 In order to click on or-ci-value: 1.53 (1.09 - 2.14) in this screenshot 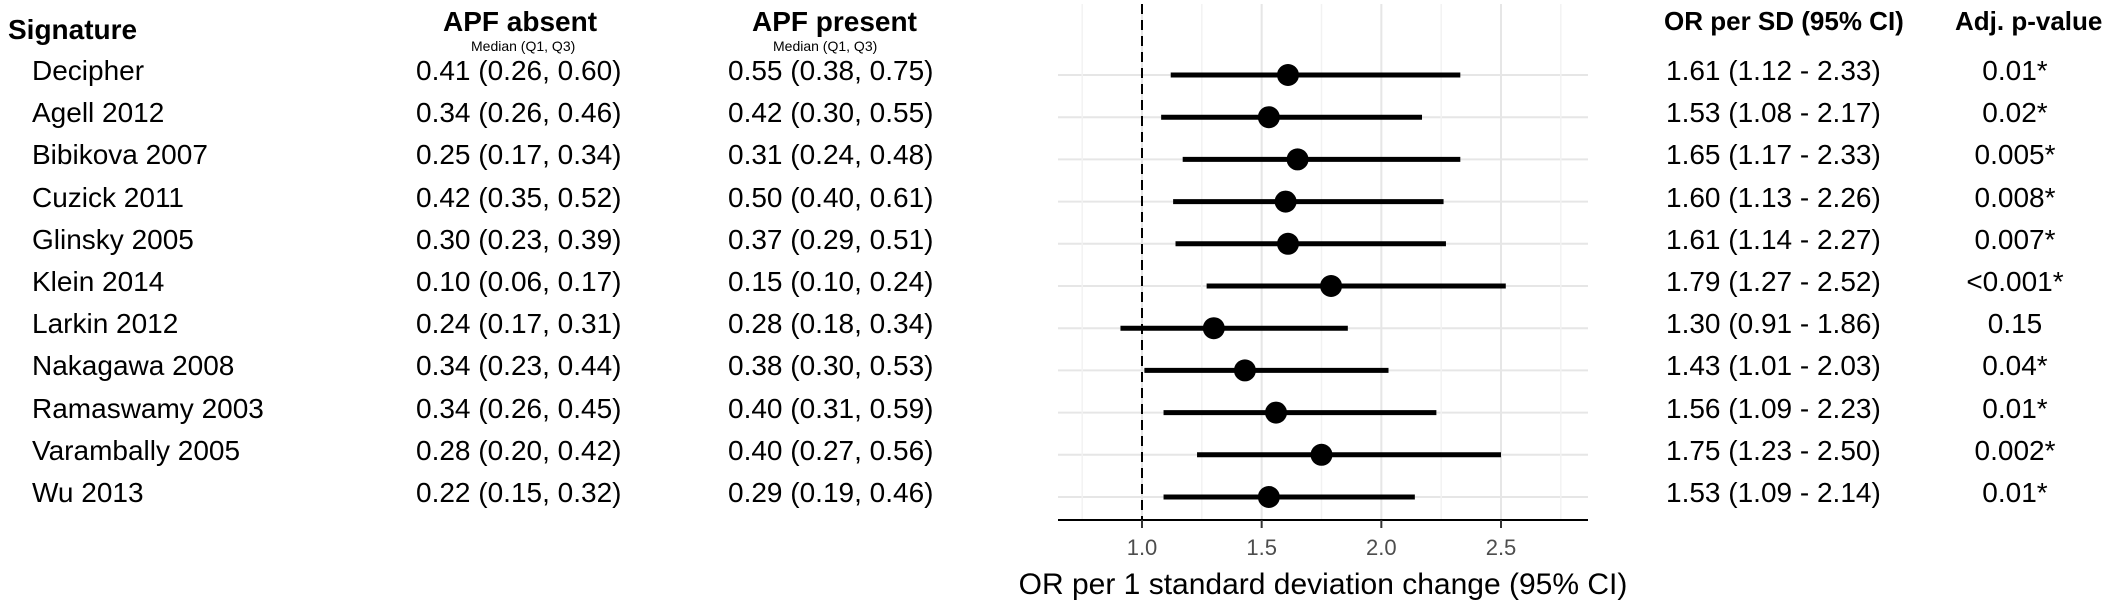, I will do `click(1773, 492)`.